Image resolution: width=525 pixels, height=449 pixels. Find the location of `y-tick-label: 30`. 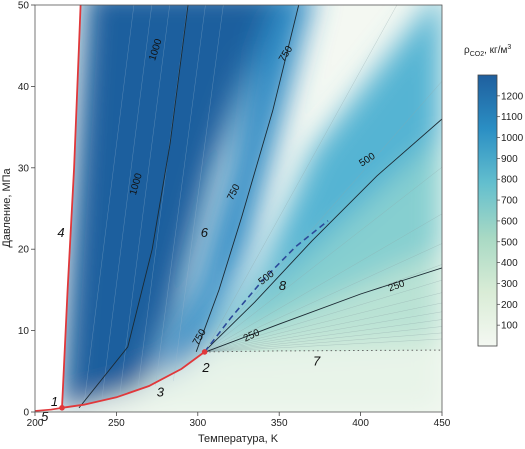

y-tick-label: 30 is located at coordinates (24, 168).